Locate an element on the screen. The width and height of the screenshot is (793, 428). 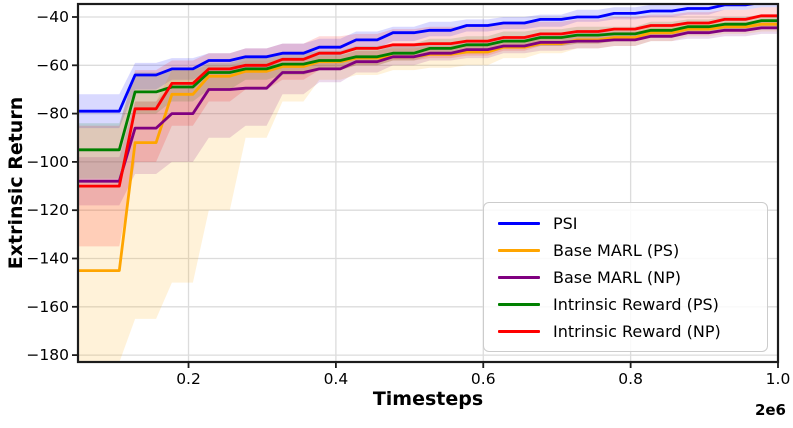
legend-entry-intrinsic-ps: Intrinsic Reward (PS) is located at coordinates (627, 304).